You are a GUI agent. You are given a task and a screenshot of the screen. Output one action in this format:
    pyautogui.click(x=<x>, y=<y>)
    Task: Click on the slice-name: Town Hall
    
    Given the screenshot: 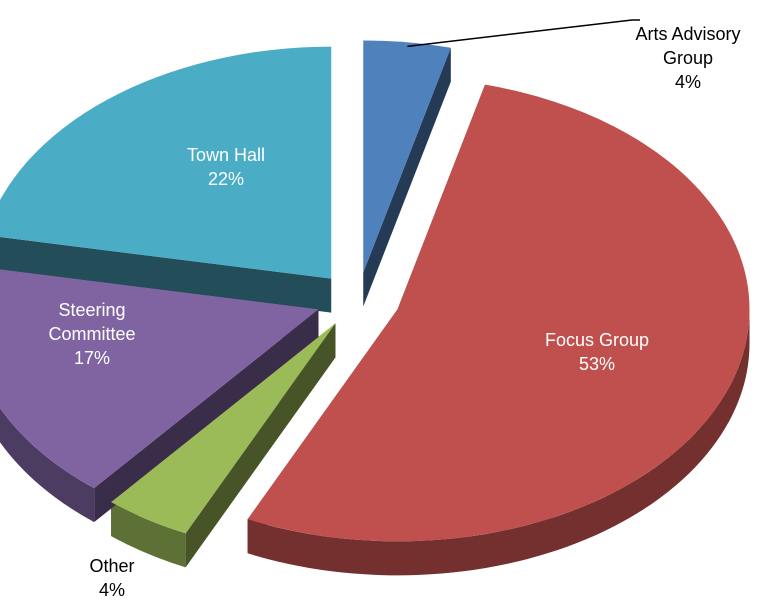 What is the action you would take?
    pyautogui.click(x=226, y=155)
    